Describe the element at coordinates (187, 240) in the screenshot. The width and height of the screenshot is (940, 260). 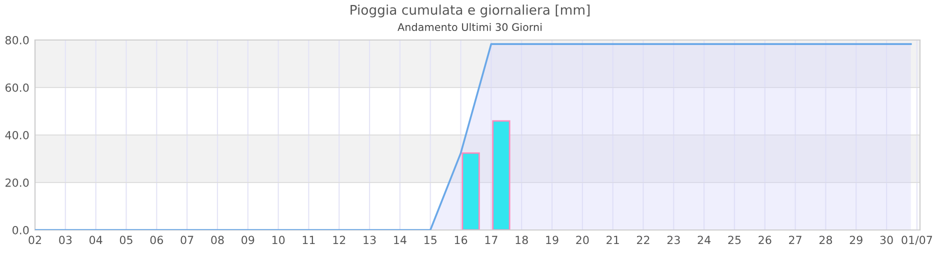
I see `x-tick-label: 07` at that location.